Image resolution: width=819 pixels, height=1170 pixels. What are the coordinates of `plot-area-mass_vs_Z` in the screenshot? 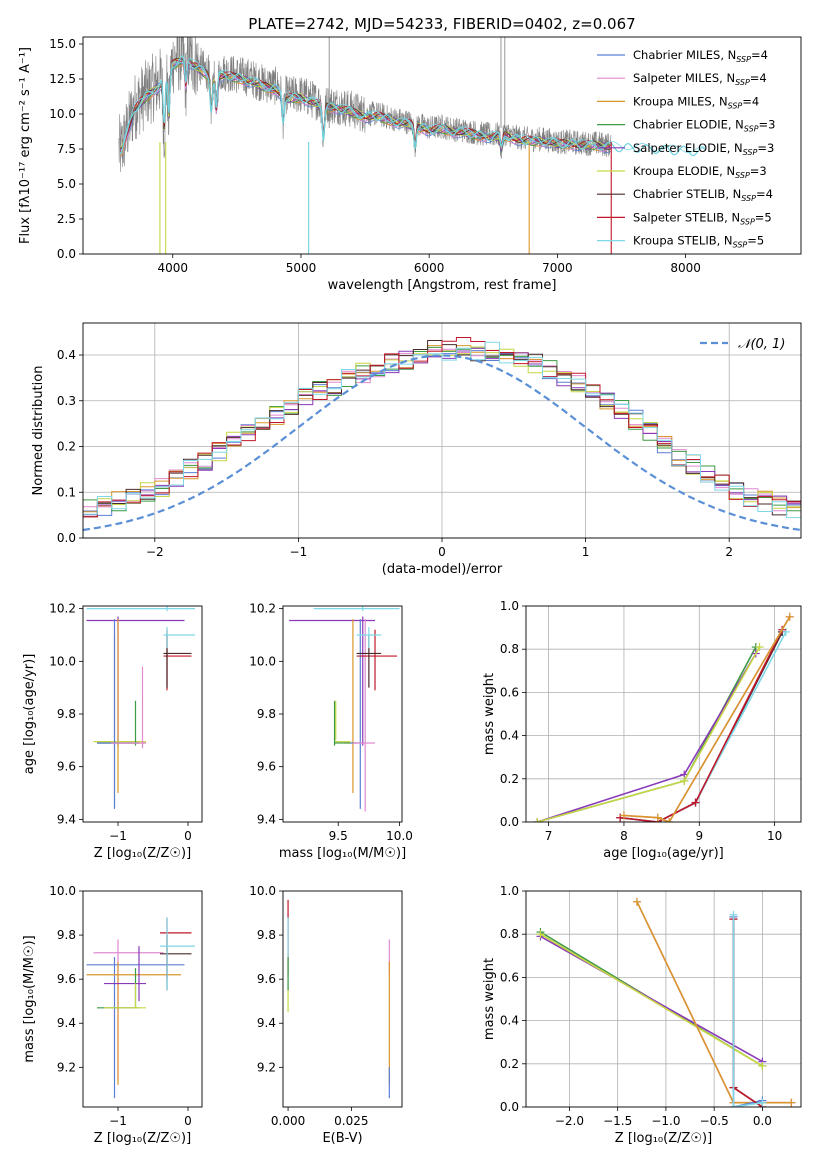 It's located at (140, 1008).